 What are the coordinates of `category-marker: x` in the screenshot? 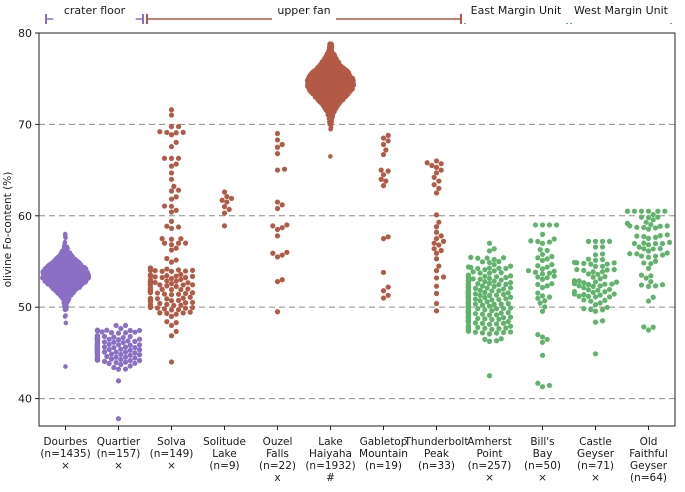 It's located at (277, 478).